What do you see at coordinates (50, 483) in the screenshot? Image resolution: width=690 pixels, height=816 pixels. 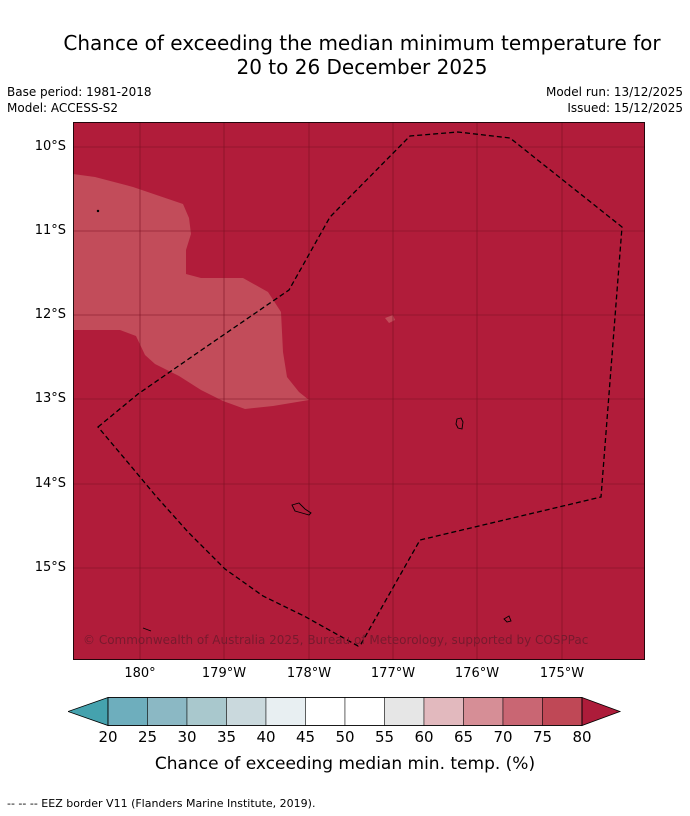 I see `lat-label-14s: 14°S` at bounding box center [50, 483].